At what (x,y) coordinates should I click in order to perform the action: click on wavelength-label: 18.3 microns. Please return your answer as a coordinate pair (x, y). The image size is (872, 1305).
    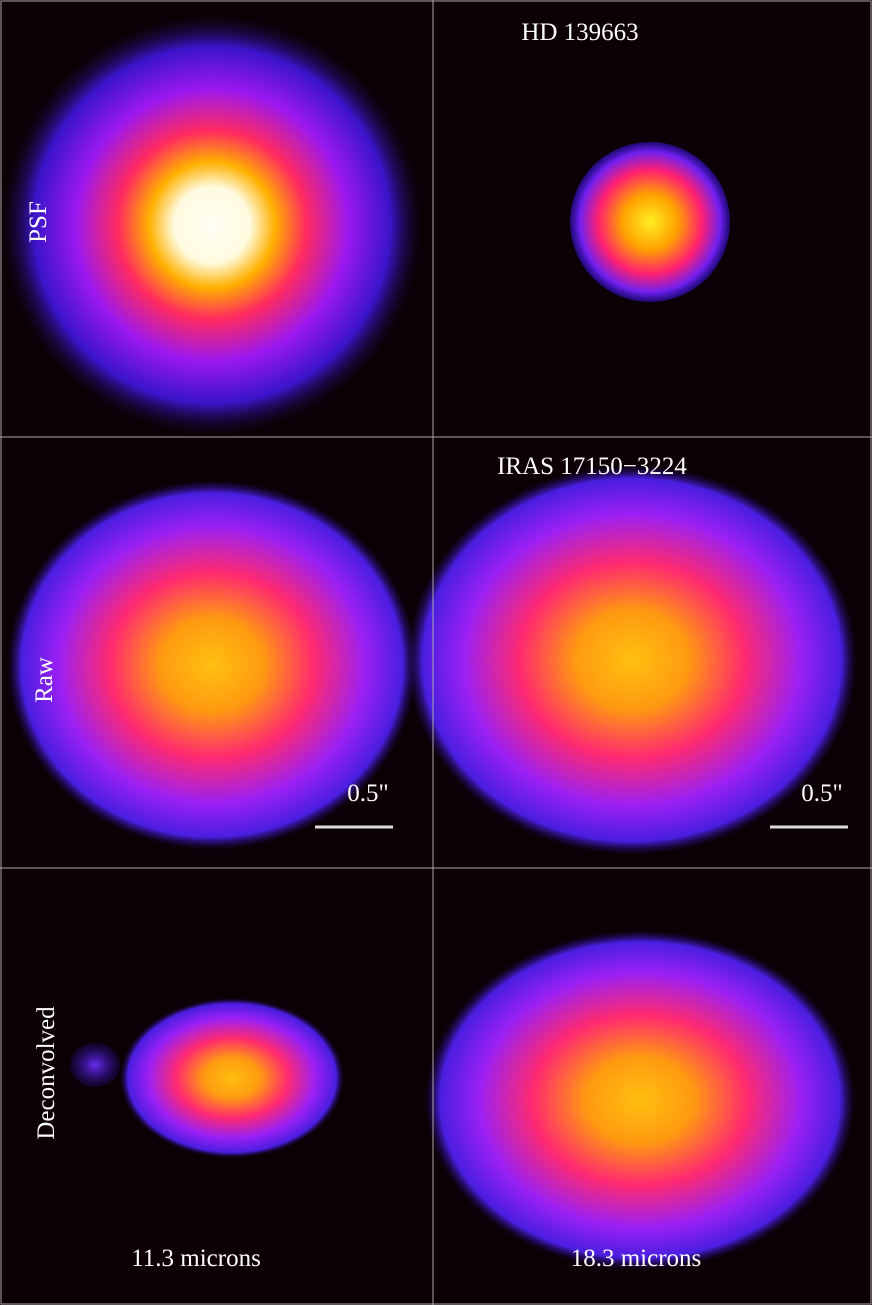
    Looking at the image, I should click on (636, 1258).